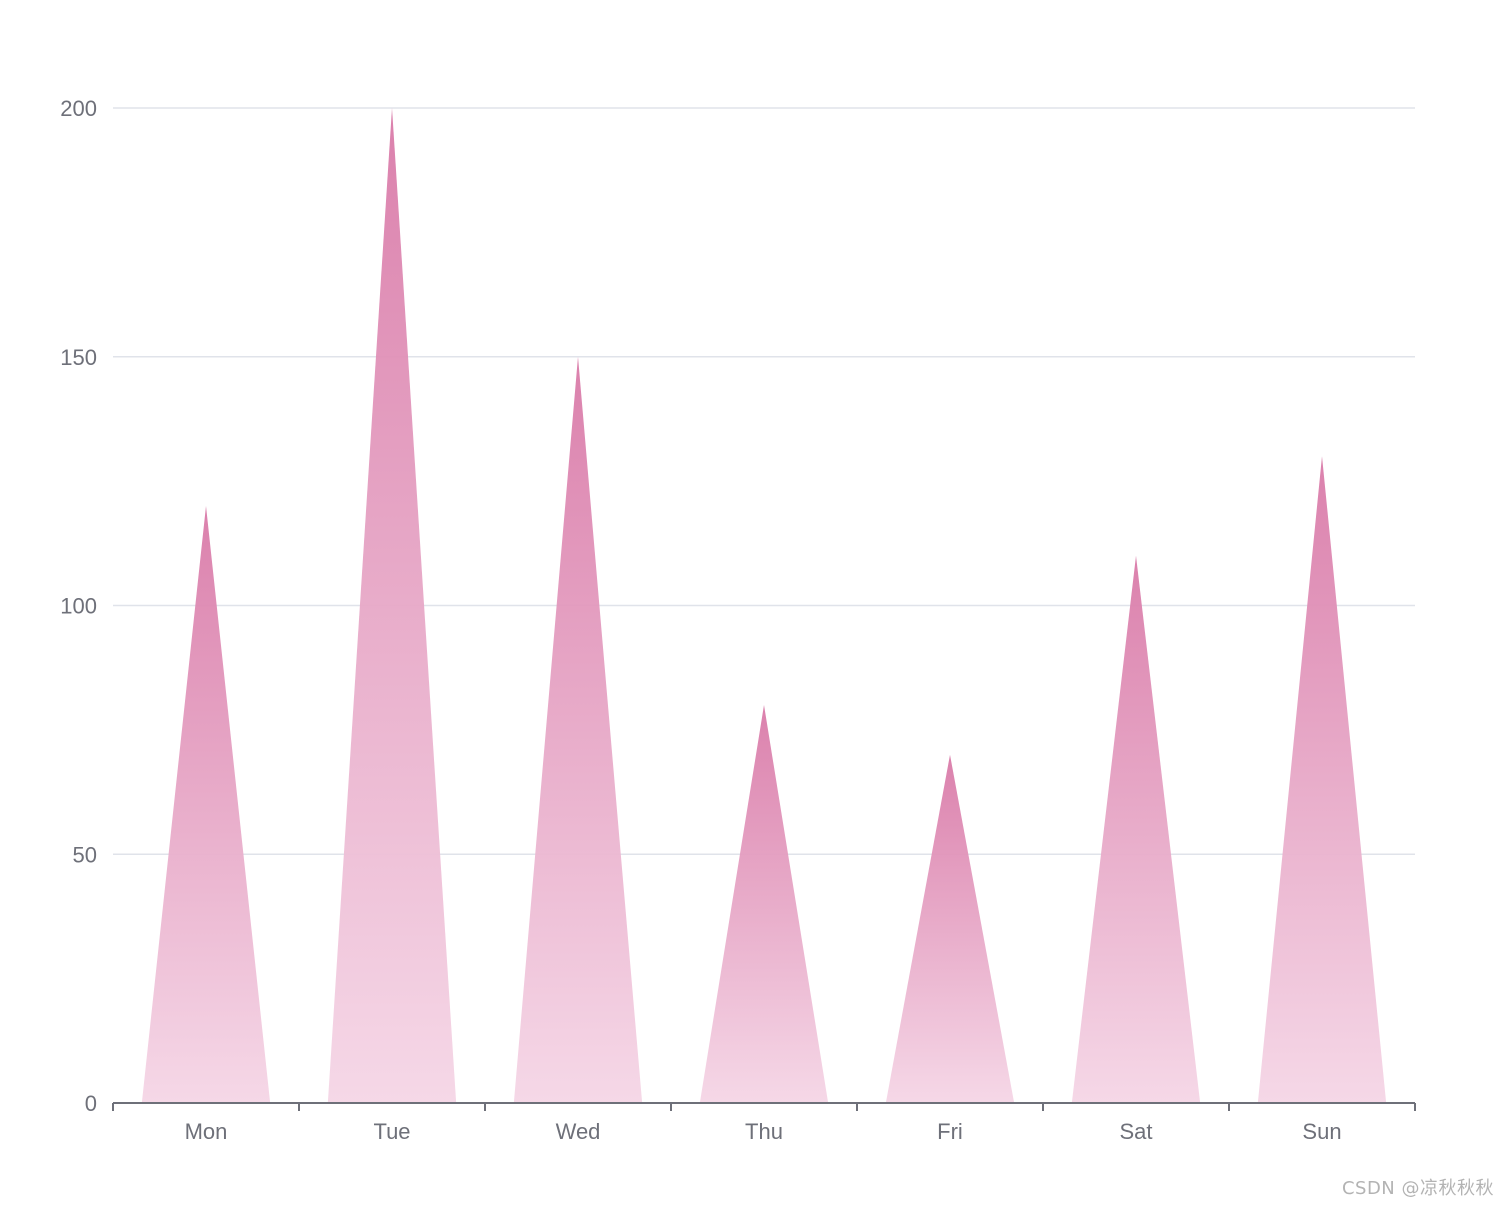  I want to click on x-axis-labels: Mon Tue Wed Thu Fri Sat Sun, so click(763, 1131).